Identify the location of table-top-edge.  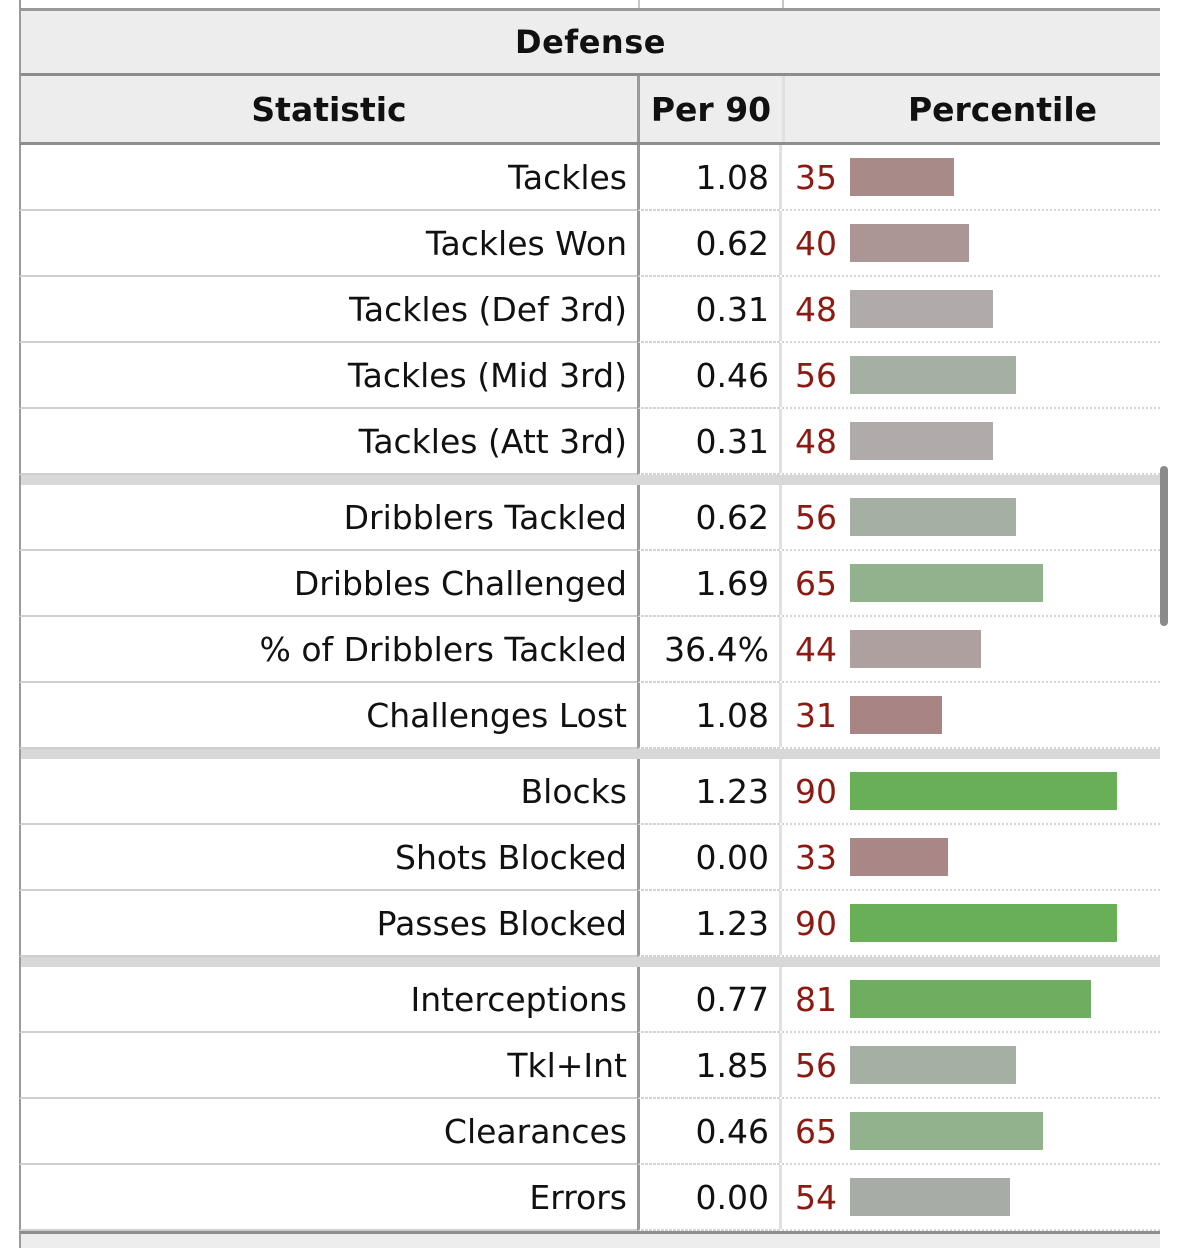
(589, 4).